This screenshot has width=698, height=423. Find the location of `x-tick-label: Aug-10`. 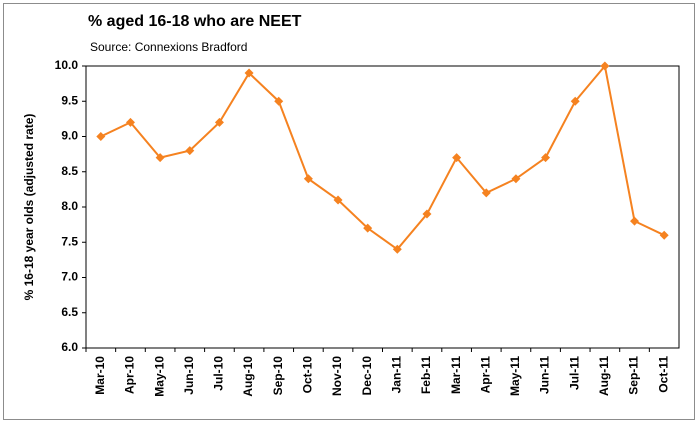

x-tick-label: Aug-10 is located at coordinates (248, 376).